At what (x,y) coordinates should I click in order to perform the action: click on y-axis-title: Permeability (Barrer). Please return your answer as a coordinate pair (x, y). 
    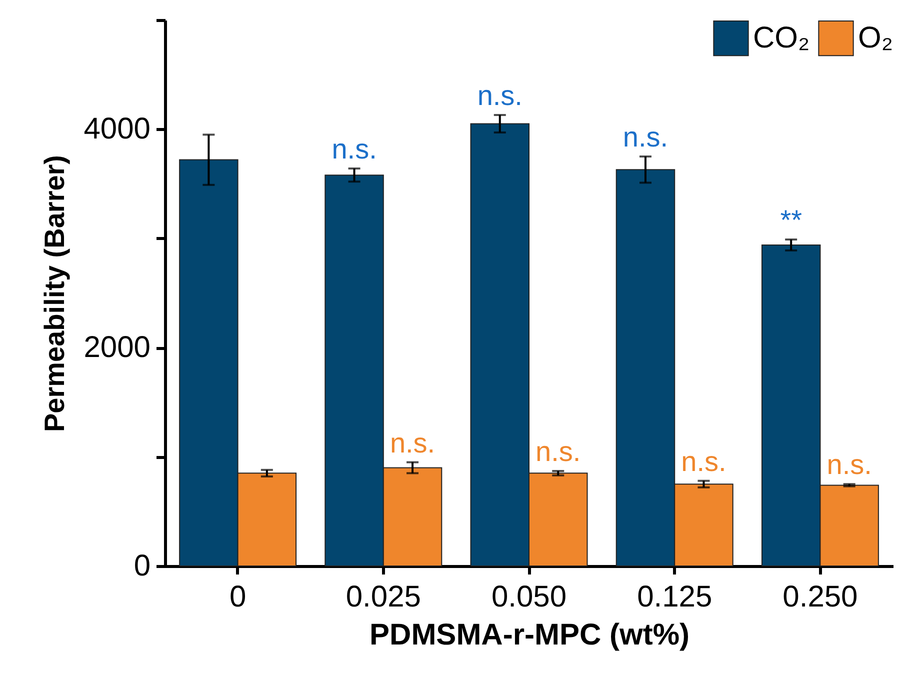
    Looking at the image, I should click on (54, 293).